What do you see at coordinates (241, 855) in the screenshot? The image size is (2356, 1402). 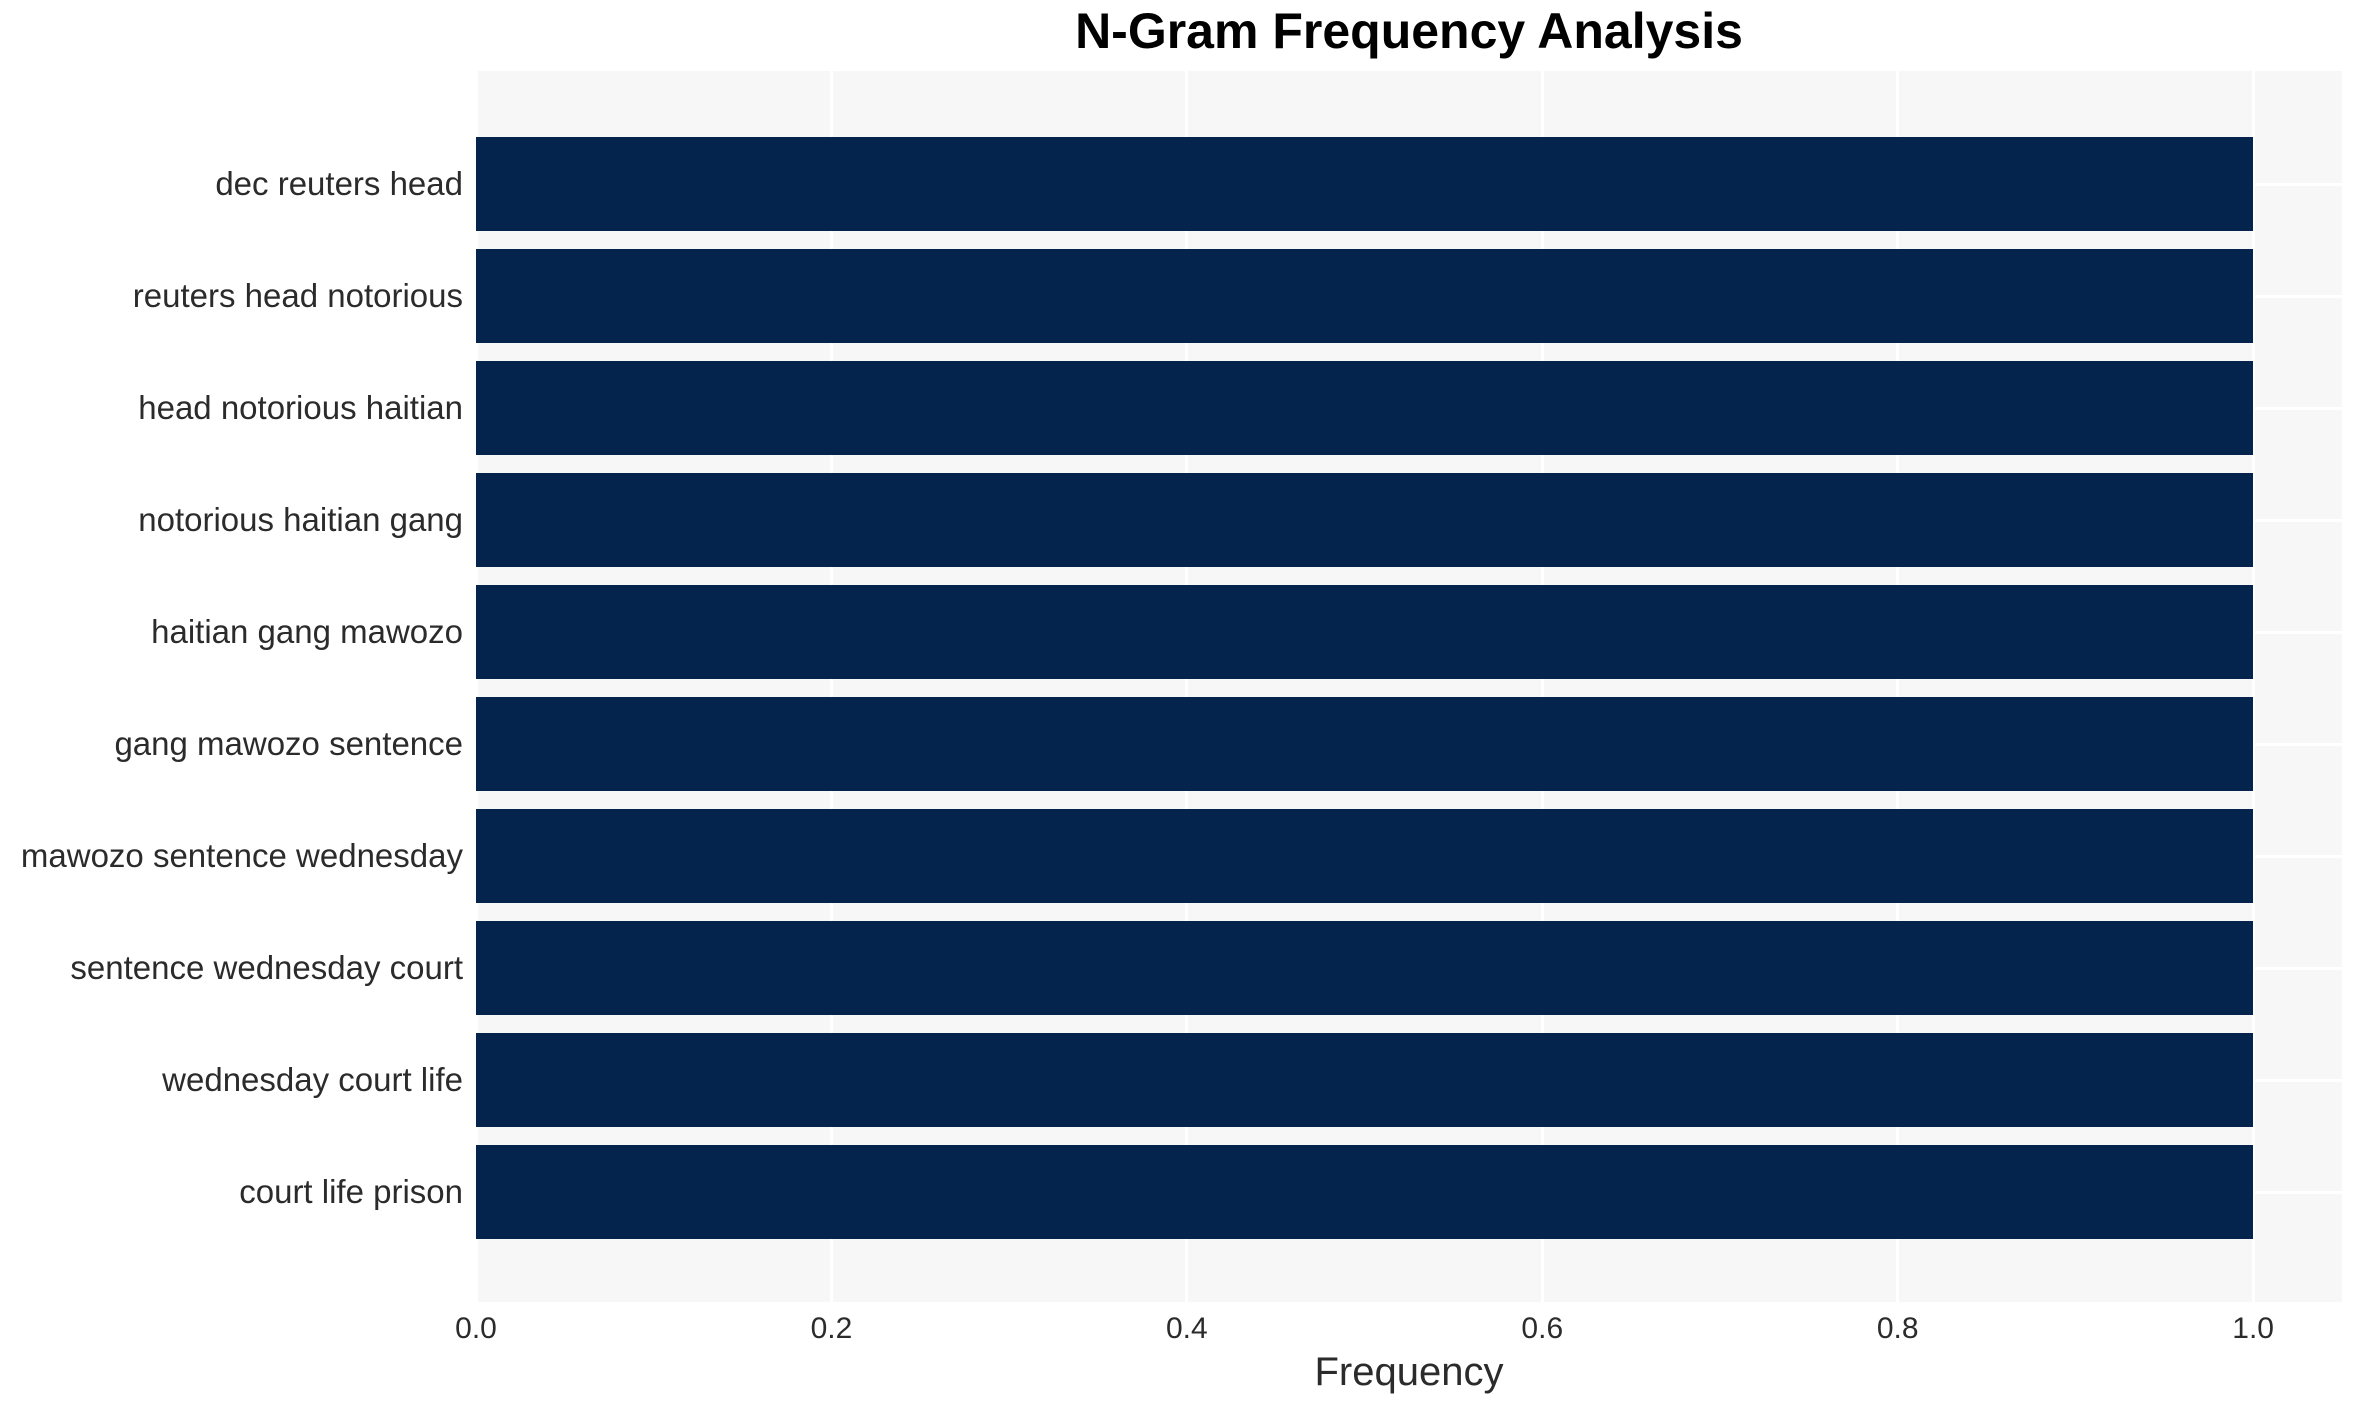 I see `y-tick-label: mawozo sentence wednesday` at bounding box center [241, 855].